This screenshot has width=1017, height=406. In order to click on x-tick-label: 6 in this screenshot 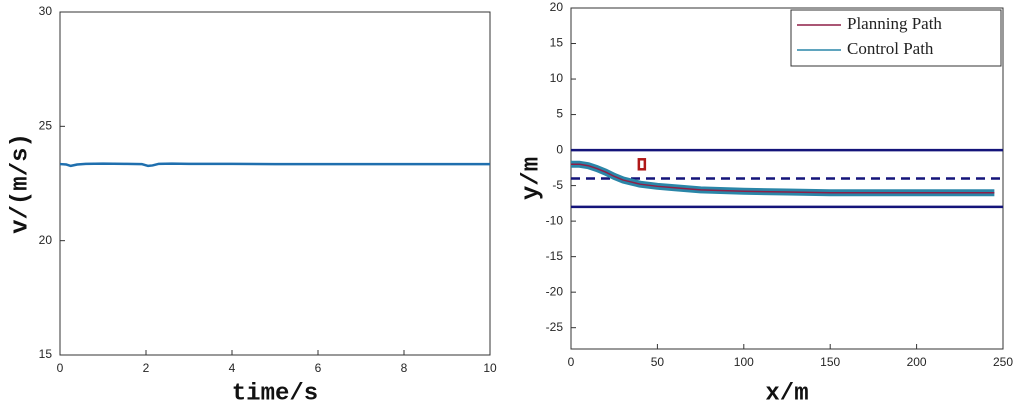, I will do `click(318, 368)`.